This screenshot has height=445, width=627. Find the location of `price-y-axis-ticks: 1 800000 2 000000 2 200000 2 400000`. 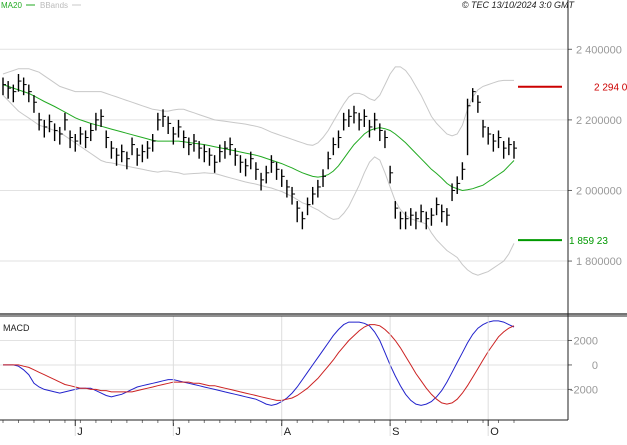

price-y-axis-ticks: 1 800000 2 000000 2 200000 2 400000 is located at coordinates (595, 156).